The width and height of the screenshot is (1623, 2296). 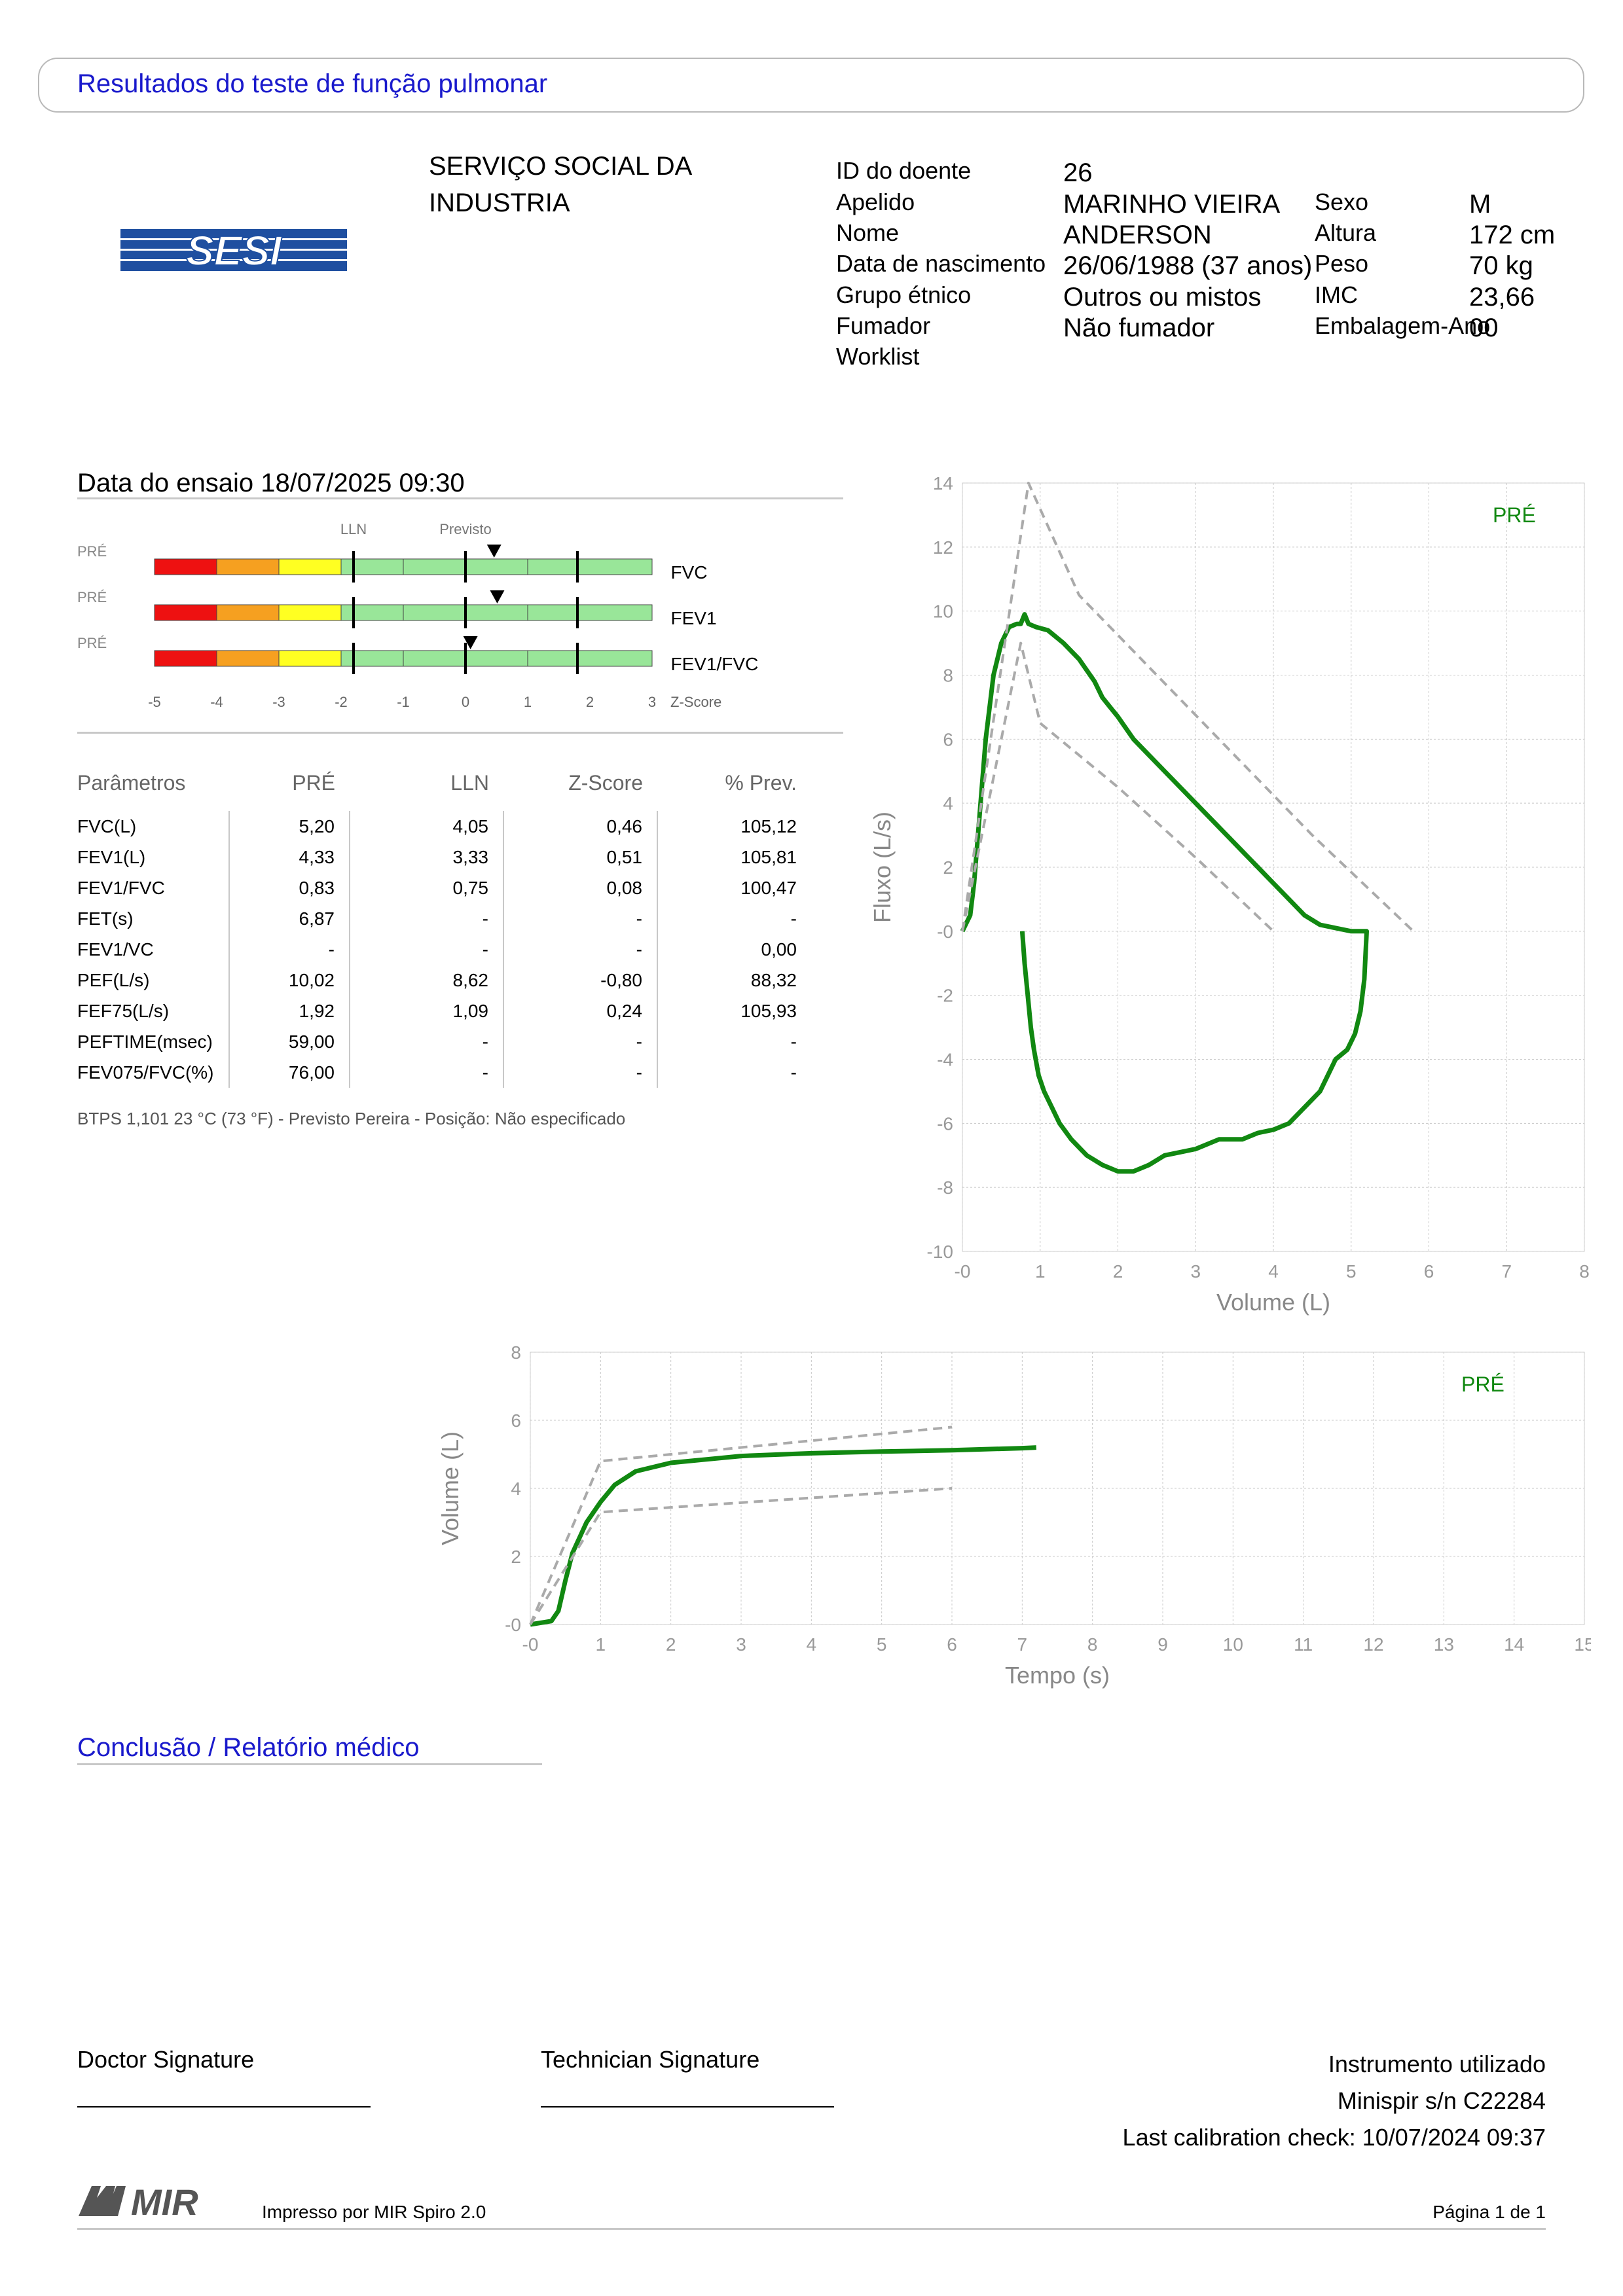 What do you see at coordinates (131, 783) in the screenshot?
I see `col-header-param: Parâmetros` at bounding box center [131, 783].